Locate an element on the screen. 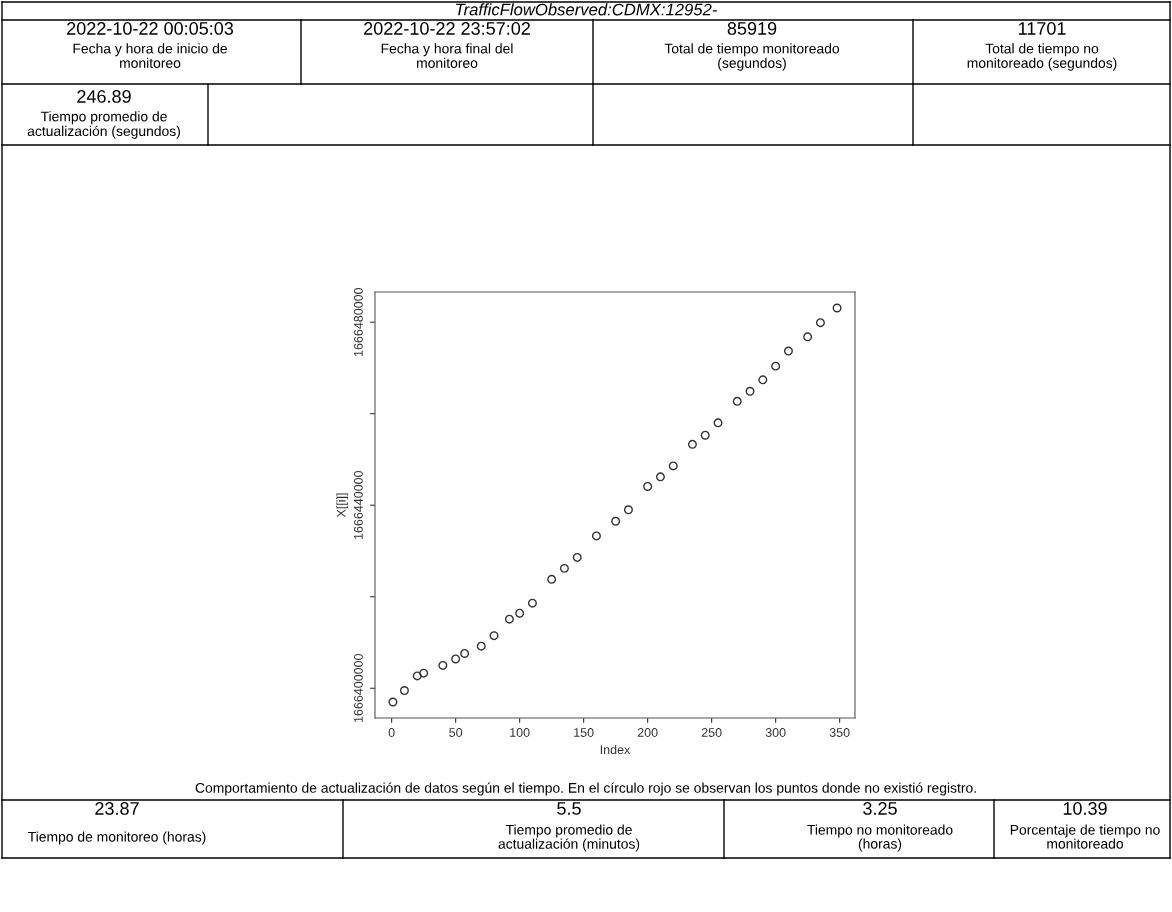  text: 23.87 is located at coordinates (117, 808).